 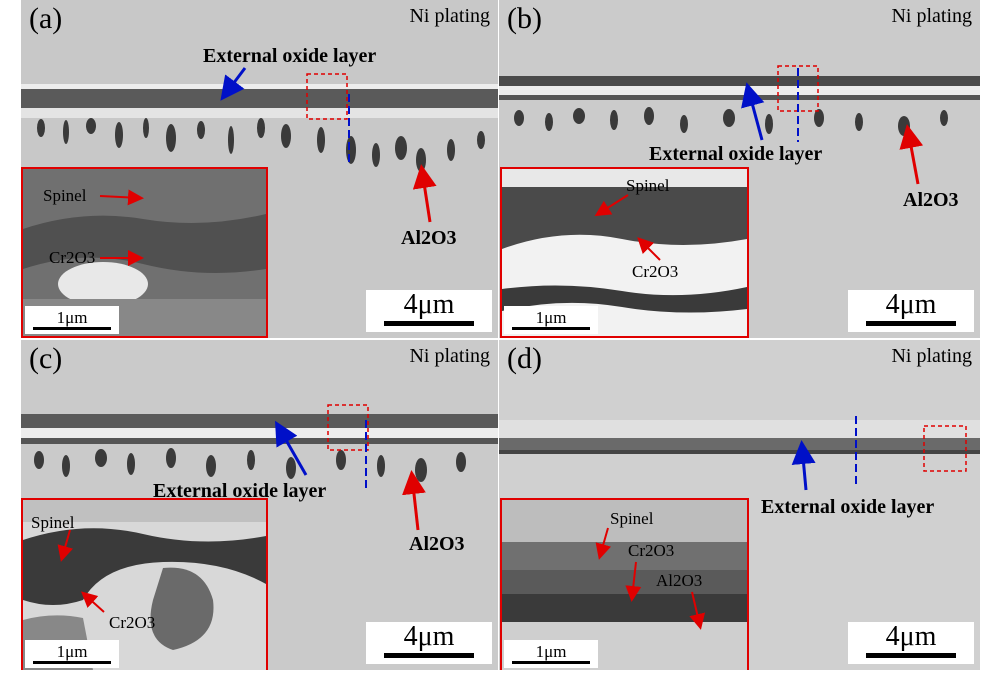 I want to click on inset-d: Spinel Cr2O3 Al2O3 1μm, so click(x=624, y=584).